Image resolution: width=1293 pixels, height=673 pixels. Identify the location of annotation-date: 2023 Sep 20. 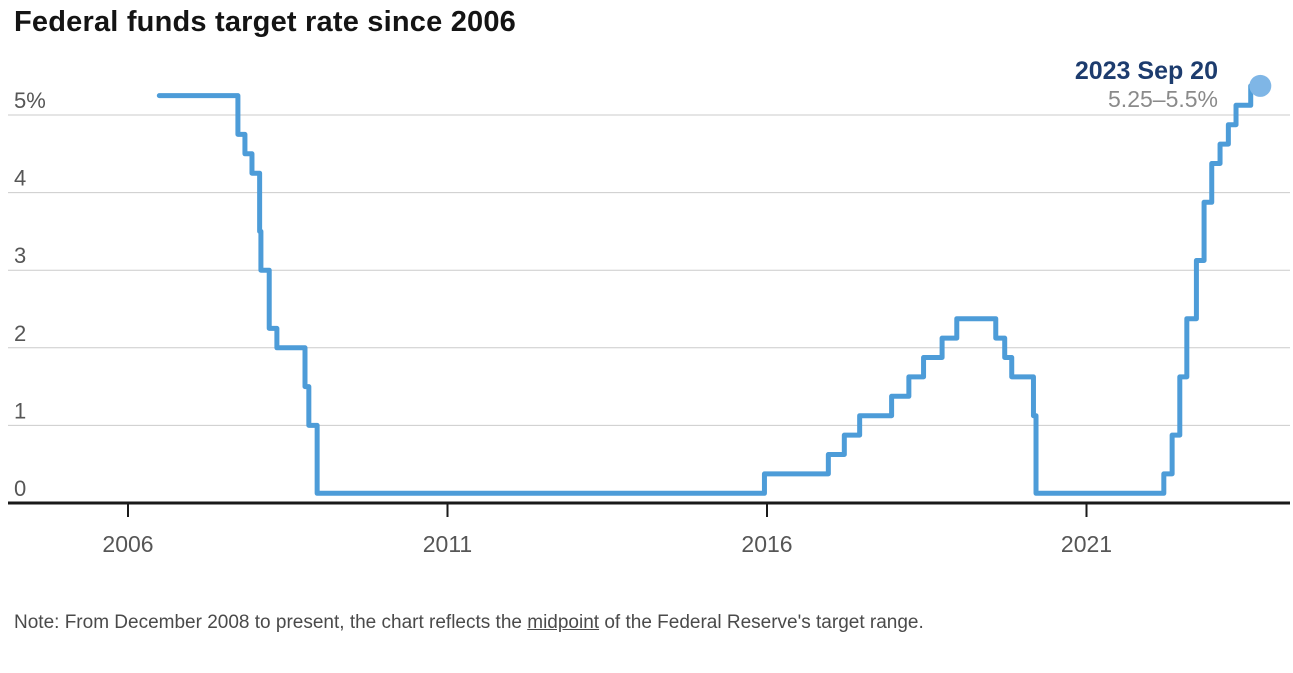
(1146, 71).